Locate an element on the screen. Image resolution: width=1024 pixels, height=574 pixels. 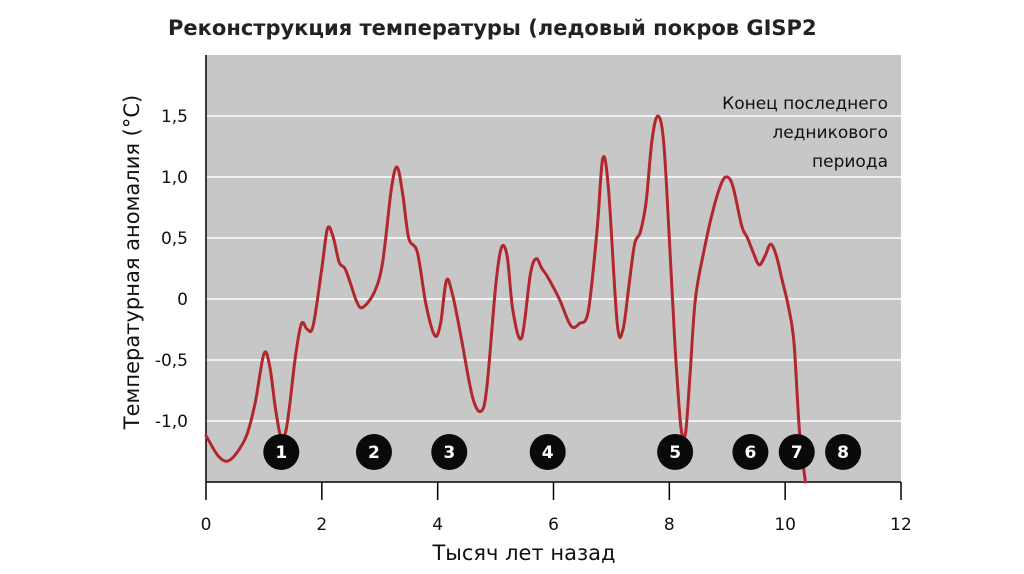
x-tick-label: 4 is located at coordinates (437, 525).